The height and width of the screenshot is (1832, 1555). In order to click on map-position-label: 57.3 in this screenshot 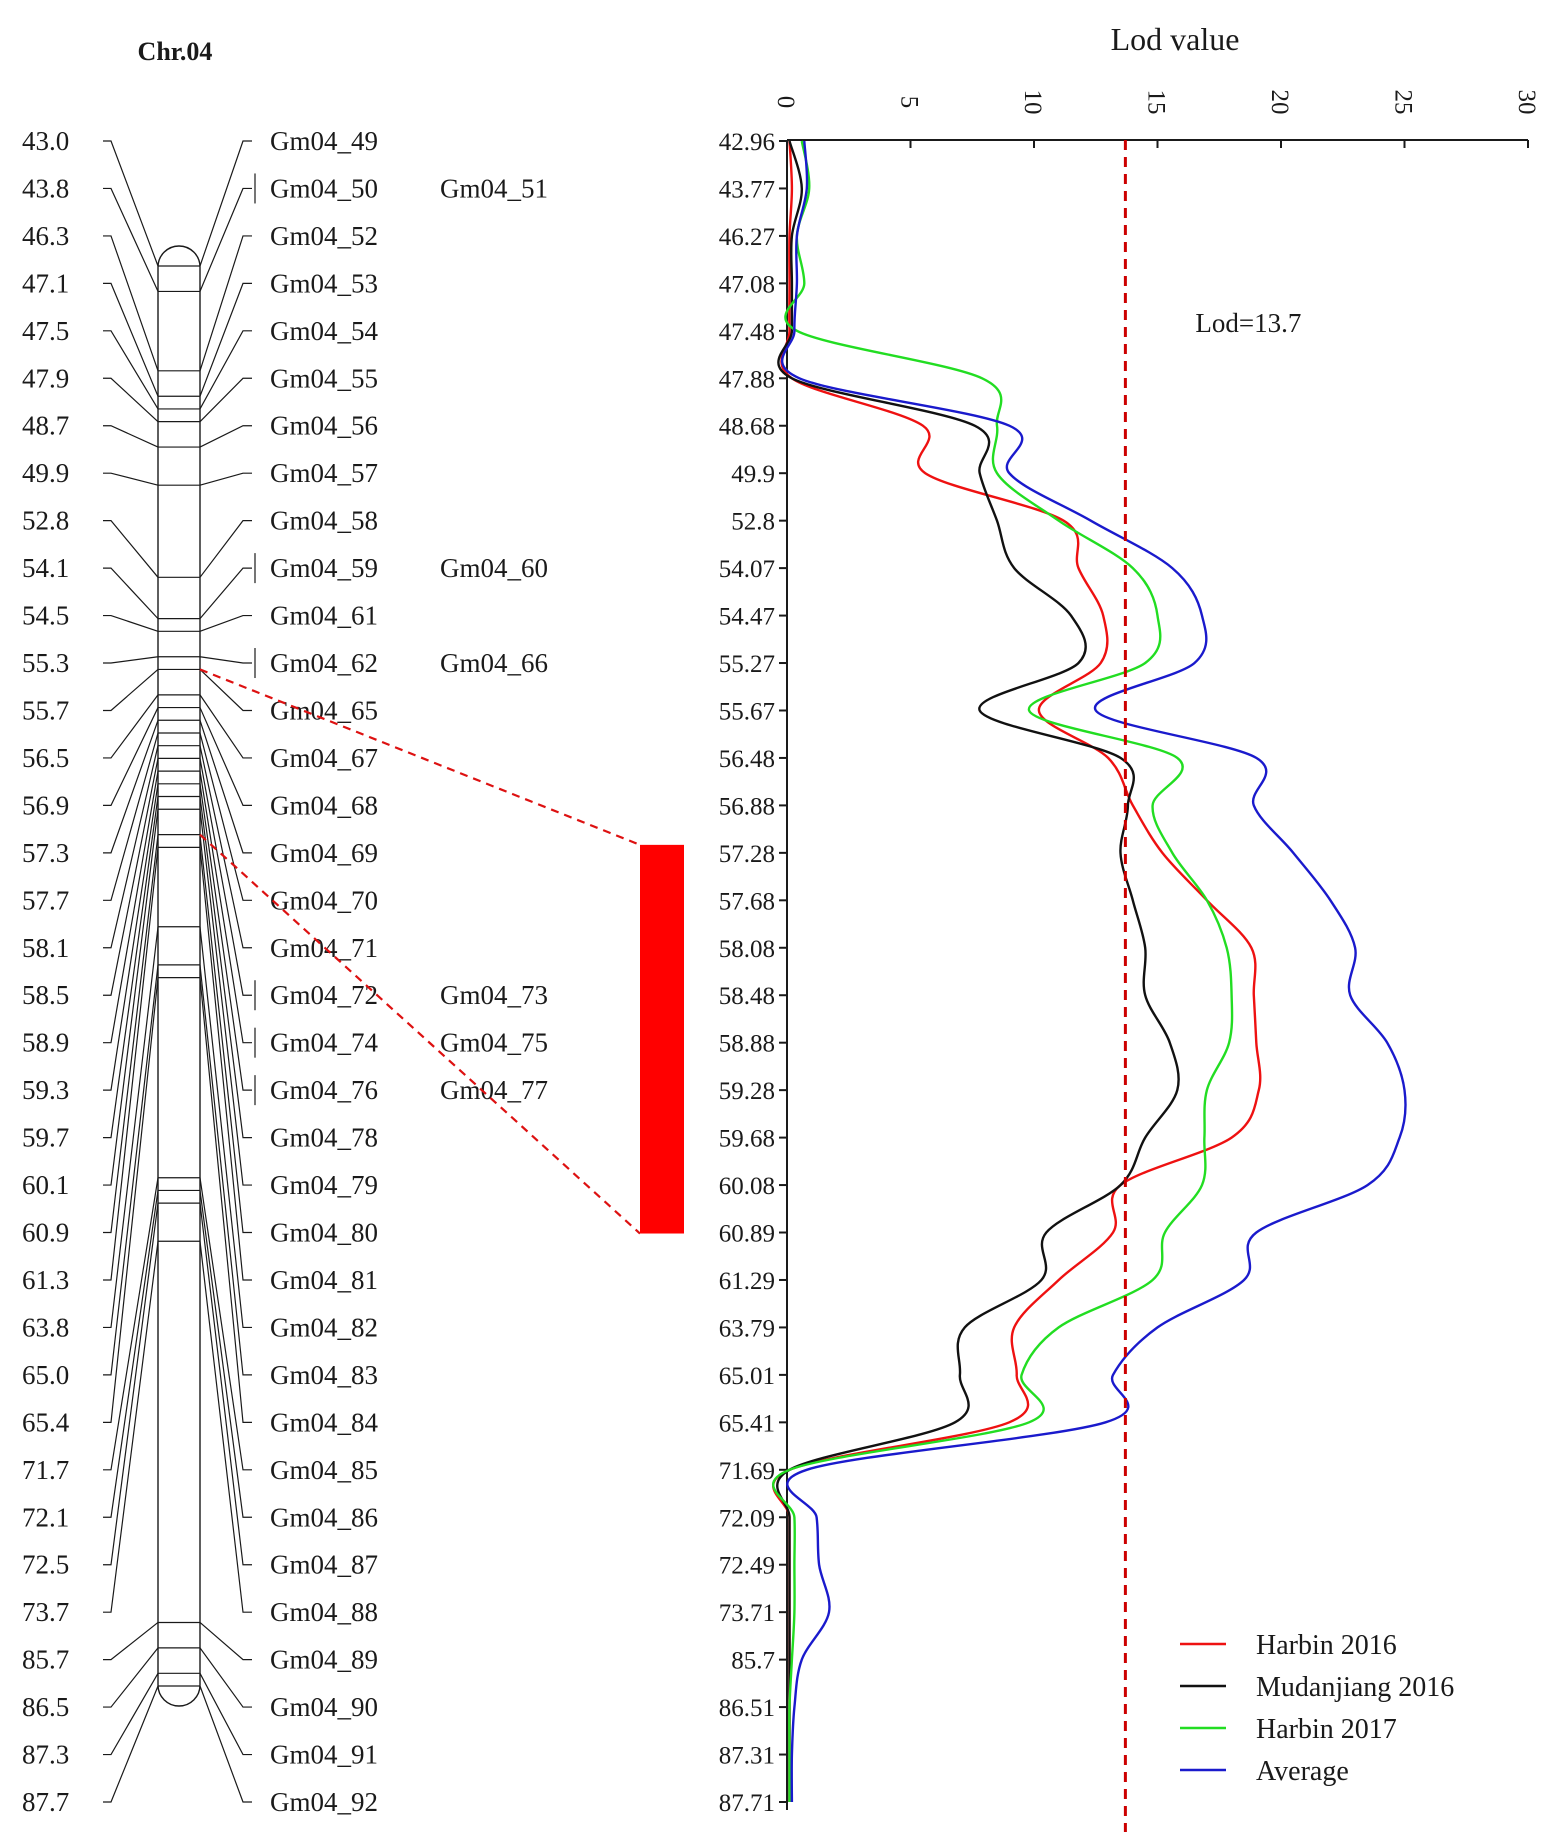, I will do `click(45, 853)`.